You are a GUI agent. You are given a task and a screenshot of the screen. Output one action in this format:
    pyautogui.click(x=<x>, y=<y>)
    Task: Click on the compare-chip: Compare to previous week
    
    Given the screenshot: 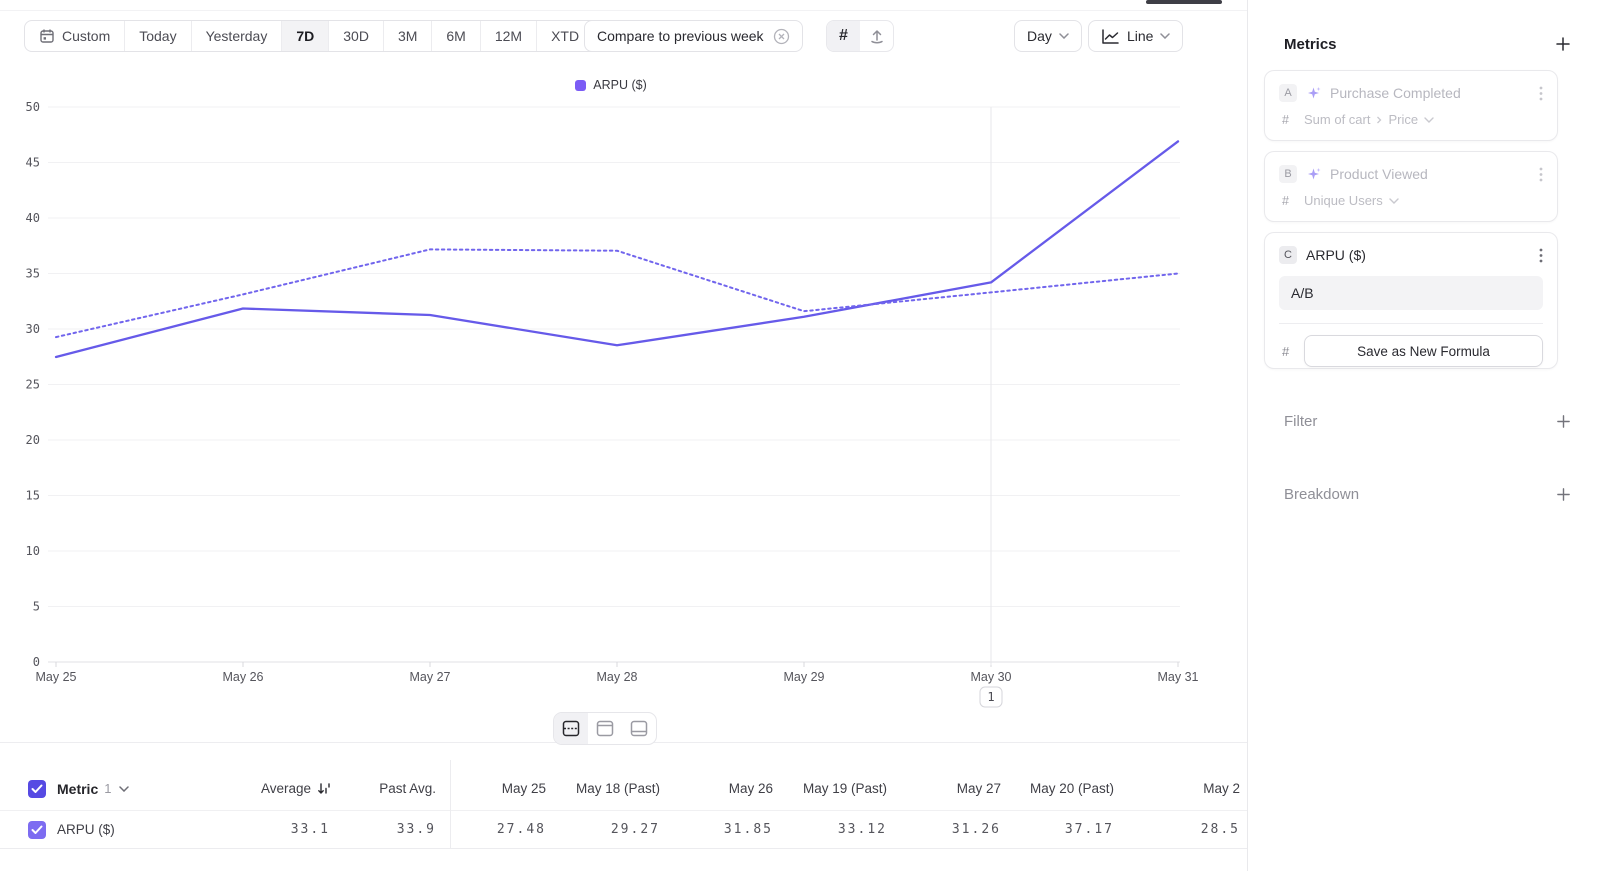 What is the action you would take?
    pyautogui.click(x=693, y=36)
    